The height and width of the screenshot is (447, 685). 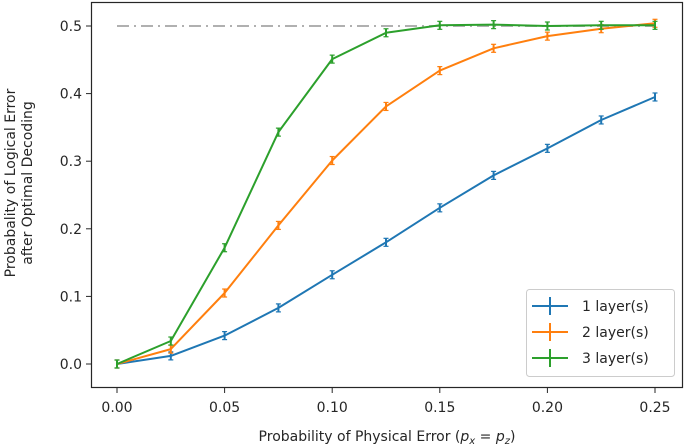 I want to click on y-axis-label-line-1: Probabality of Logical Error, so click(x=11, y=182).